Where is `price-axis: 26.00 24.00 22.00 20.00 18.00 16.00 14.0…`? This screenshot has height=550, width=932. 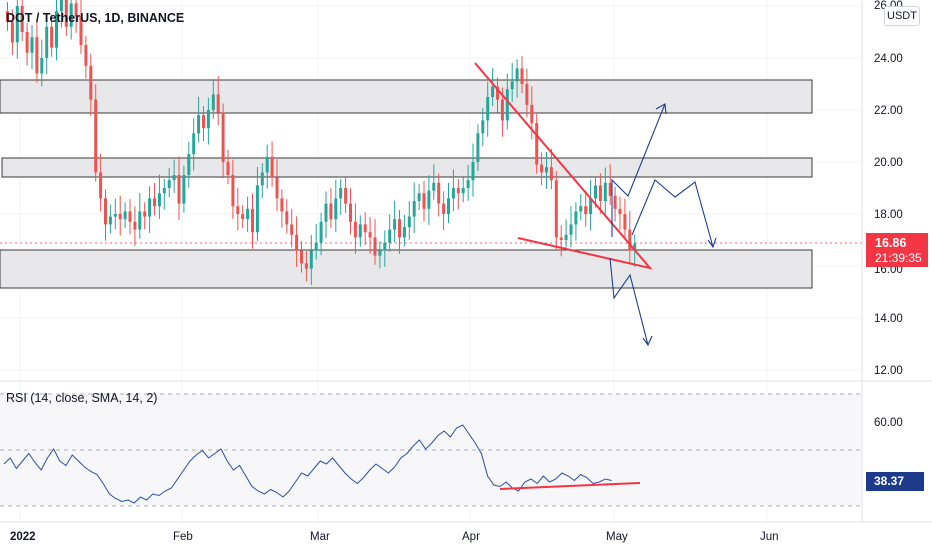 price-axis: 26.00 24.00 22.00 20.00 18.00 16.00 14.0… is located at coordinates (888, 214).